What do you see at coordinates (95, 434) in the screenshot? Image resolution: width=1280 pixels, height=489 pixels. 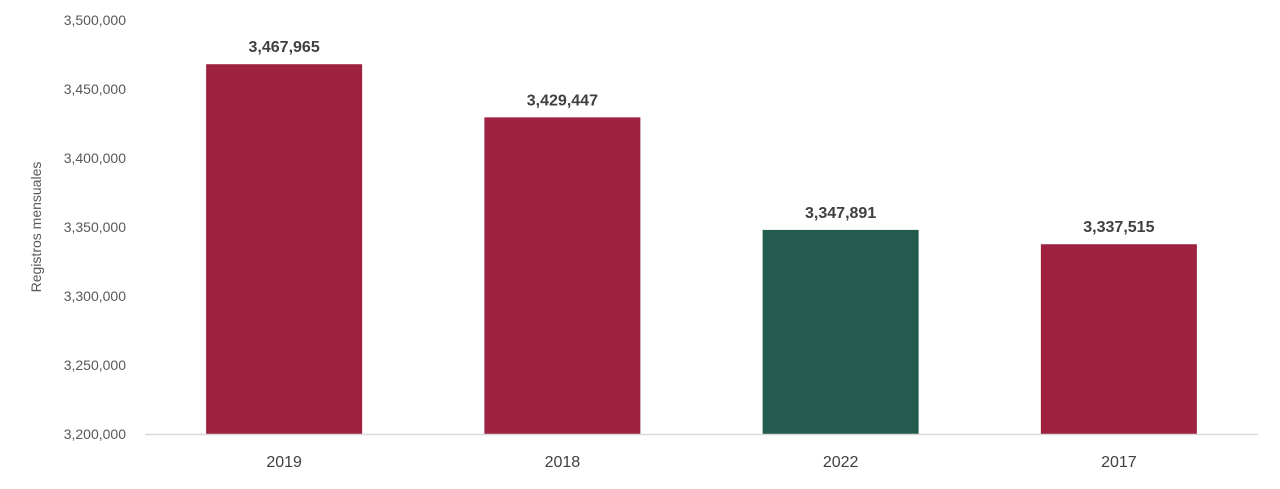 I see `y-tick-label: 3,200,000` at bounding box center [95, 434].